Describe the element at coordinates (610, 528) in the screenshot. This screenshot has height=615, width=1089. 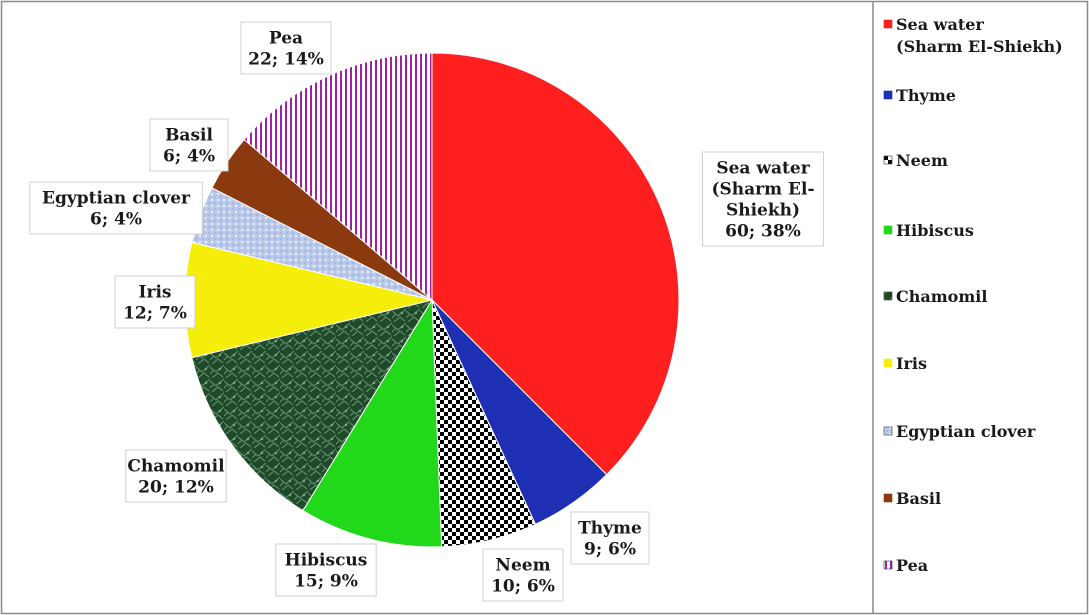
I see `data-label-name: Thyme` at that location.